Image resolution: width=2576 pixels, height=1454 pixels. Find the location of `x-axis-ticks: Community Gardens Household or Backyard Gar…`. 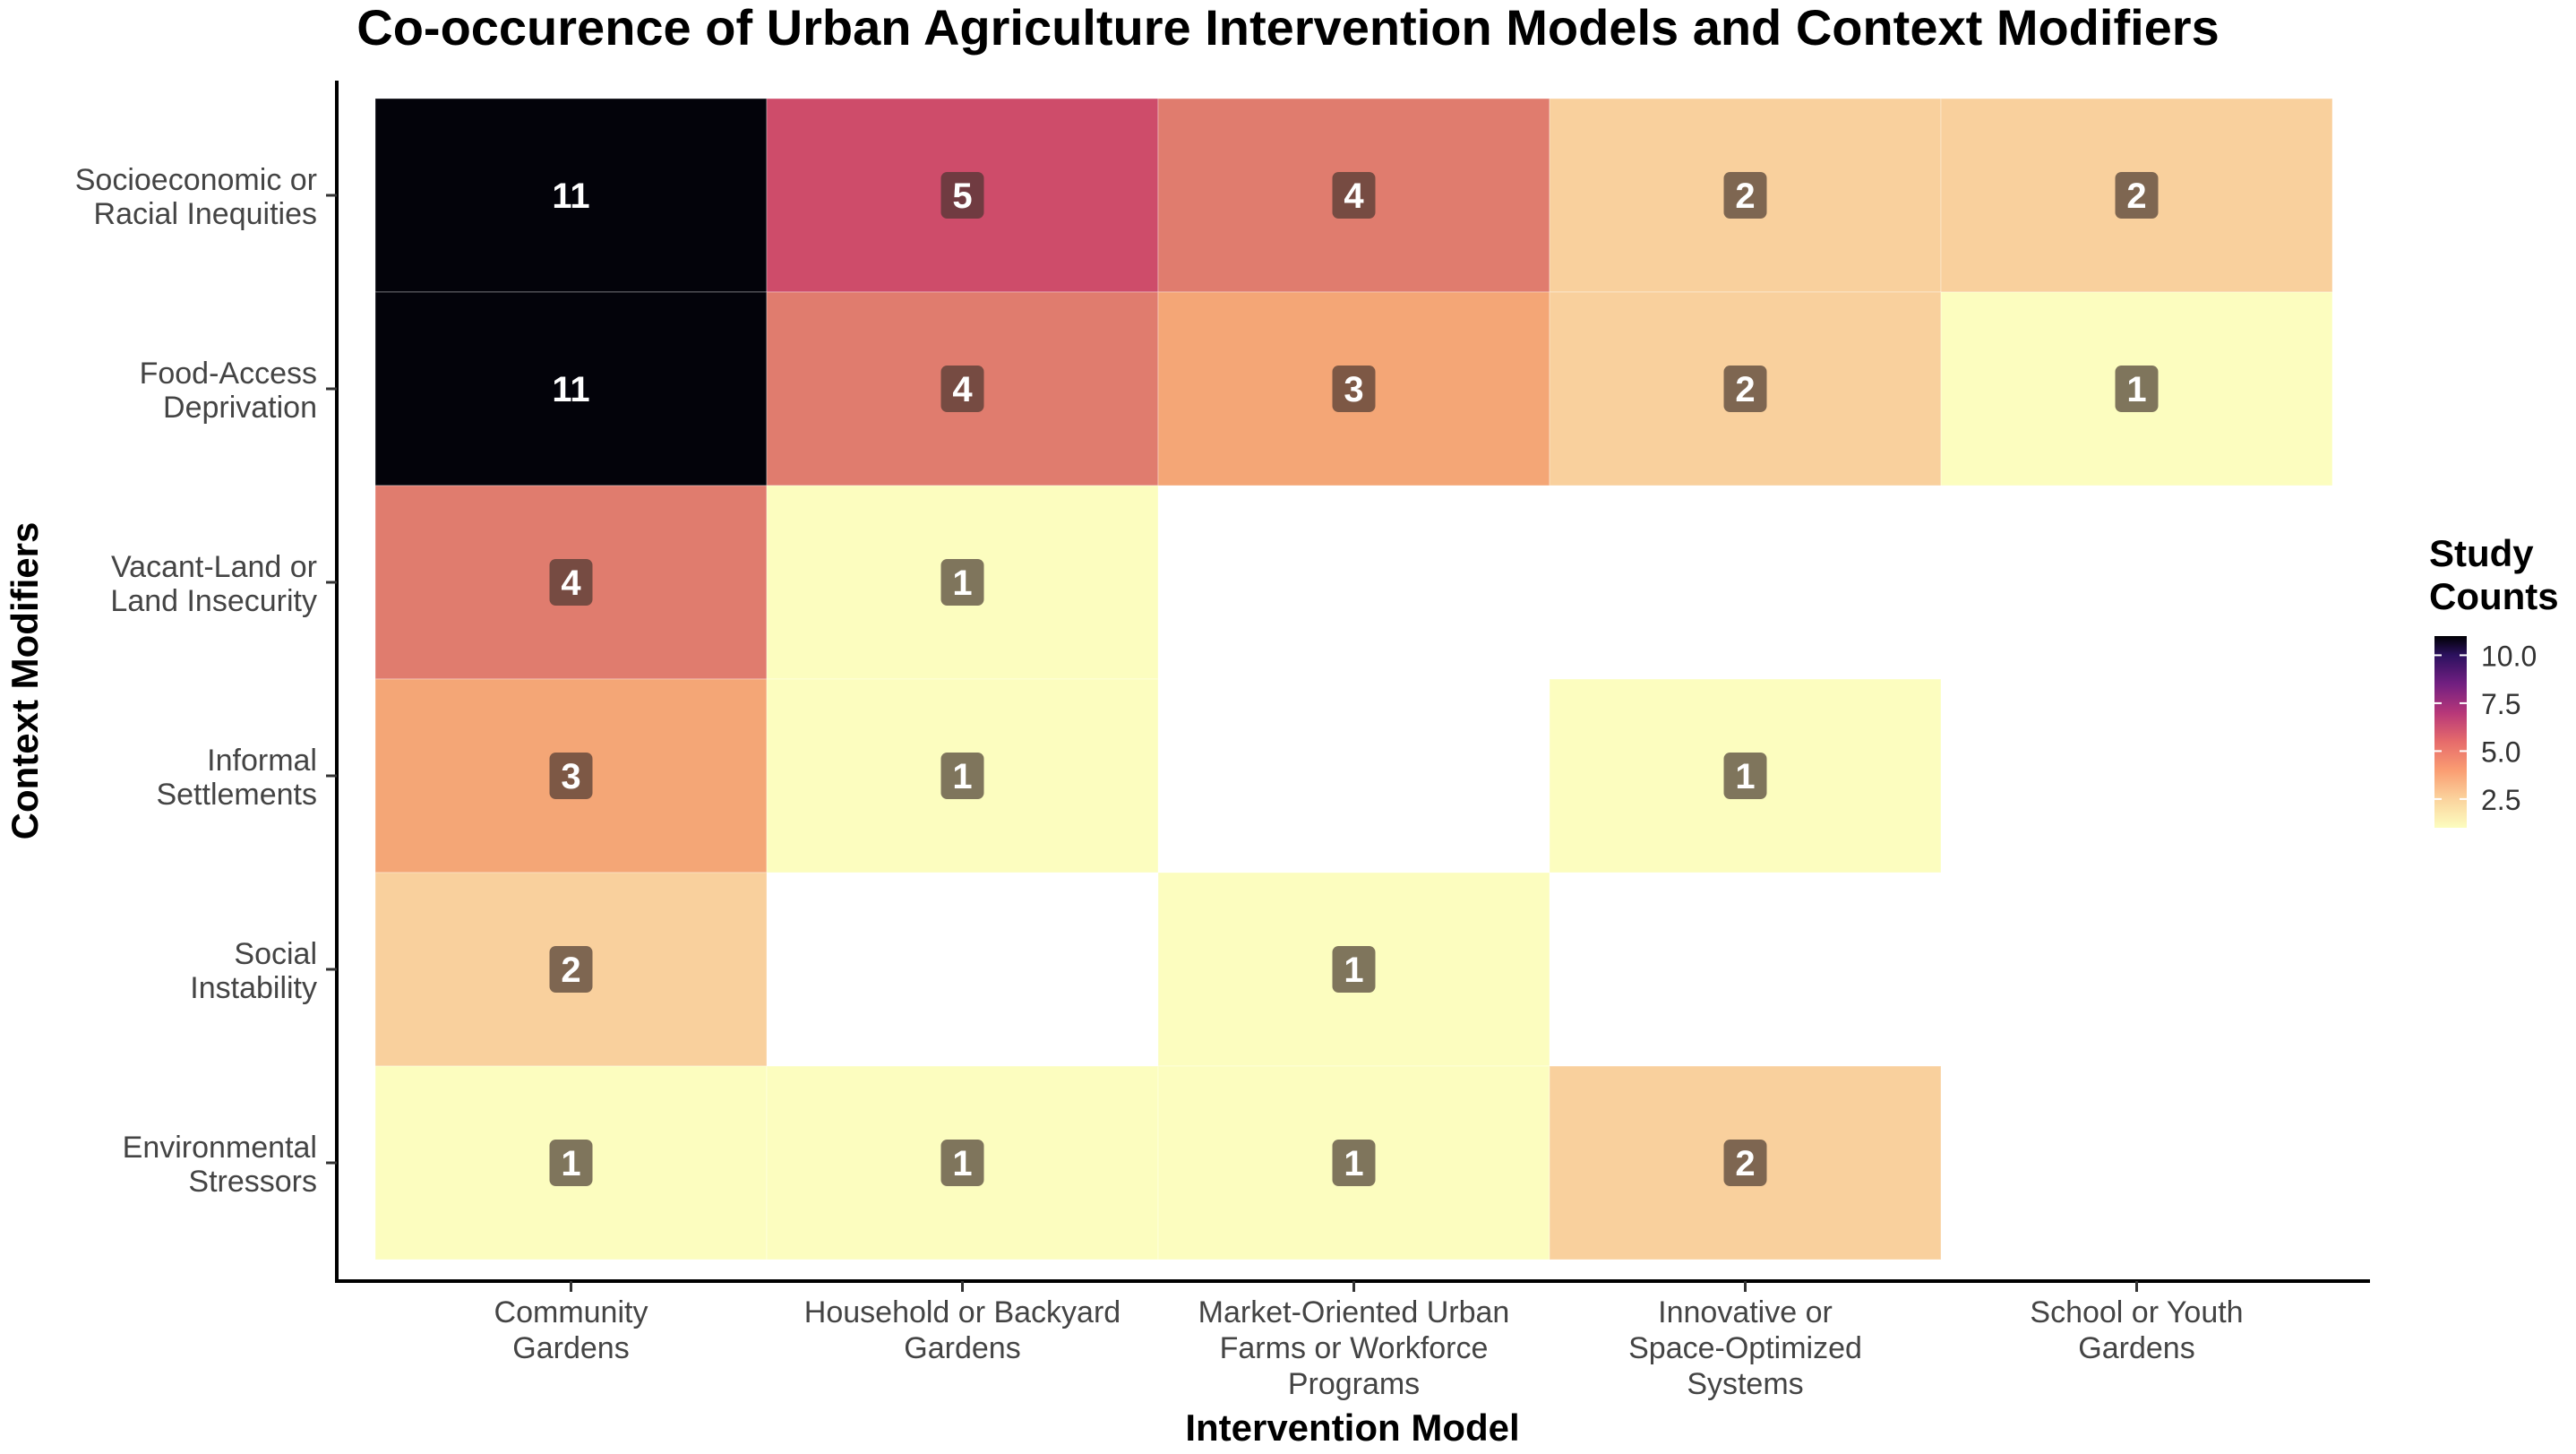

x-axis-ticks: Community Gardens Household or Backyard Gar… is located at coordinates (1369, 1341).